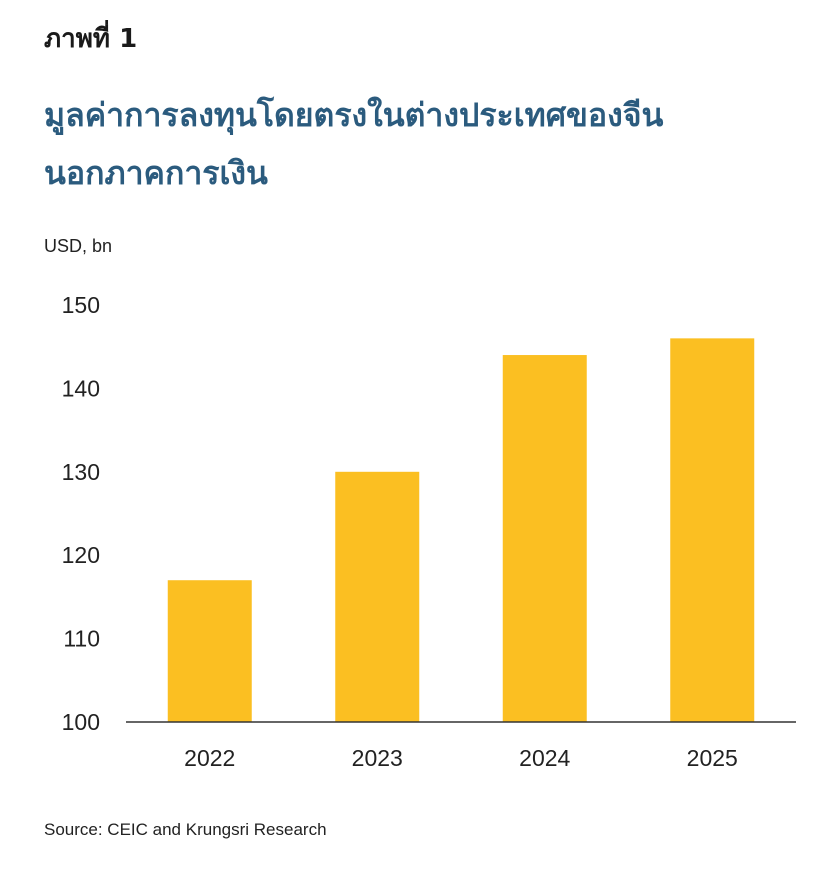 The height and width of the screenshot is (871, 840). What do you see at coordinates (156, 173) in the screenshot?
I see `chart-title-line-2: นอกภาคการเงิน` at bounding box center [156, 173].